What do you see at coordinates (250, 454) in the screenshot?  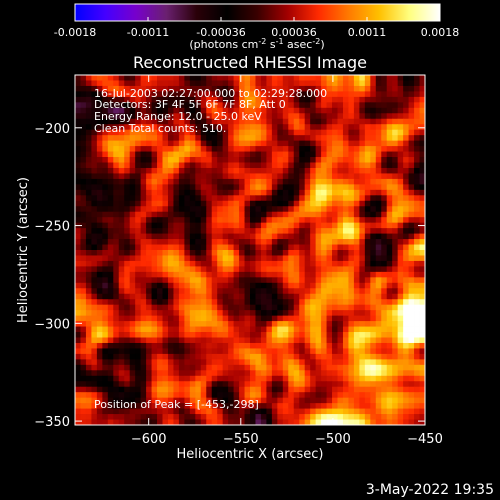 I see `x-axis-label: Heliocentric X (arcsec)` at bounding box center [250, 454].